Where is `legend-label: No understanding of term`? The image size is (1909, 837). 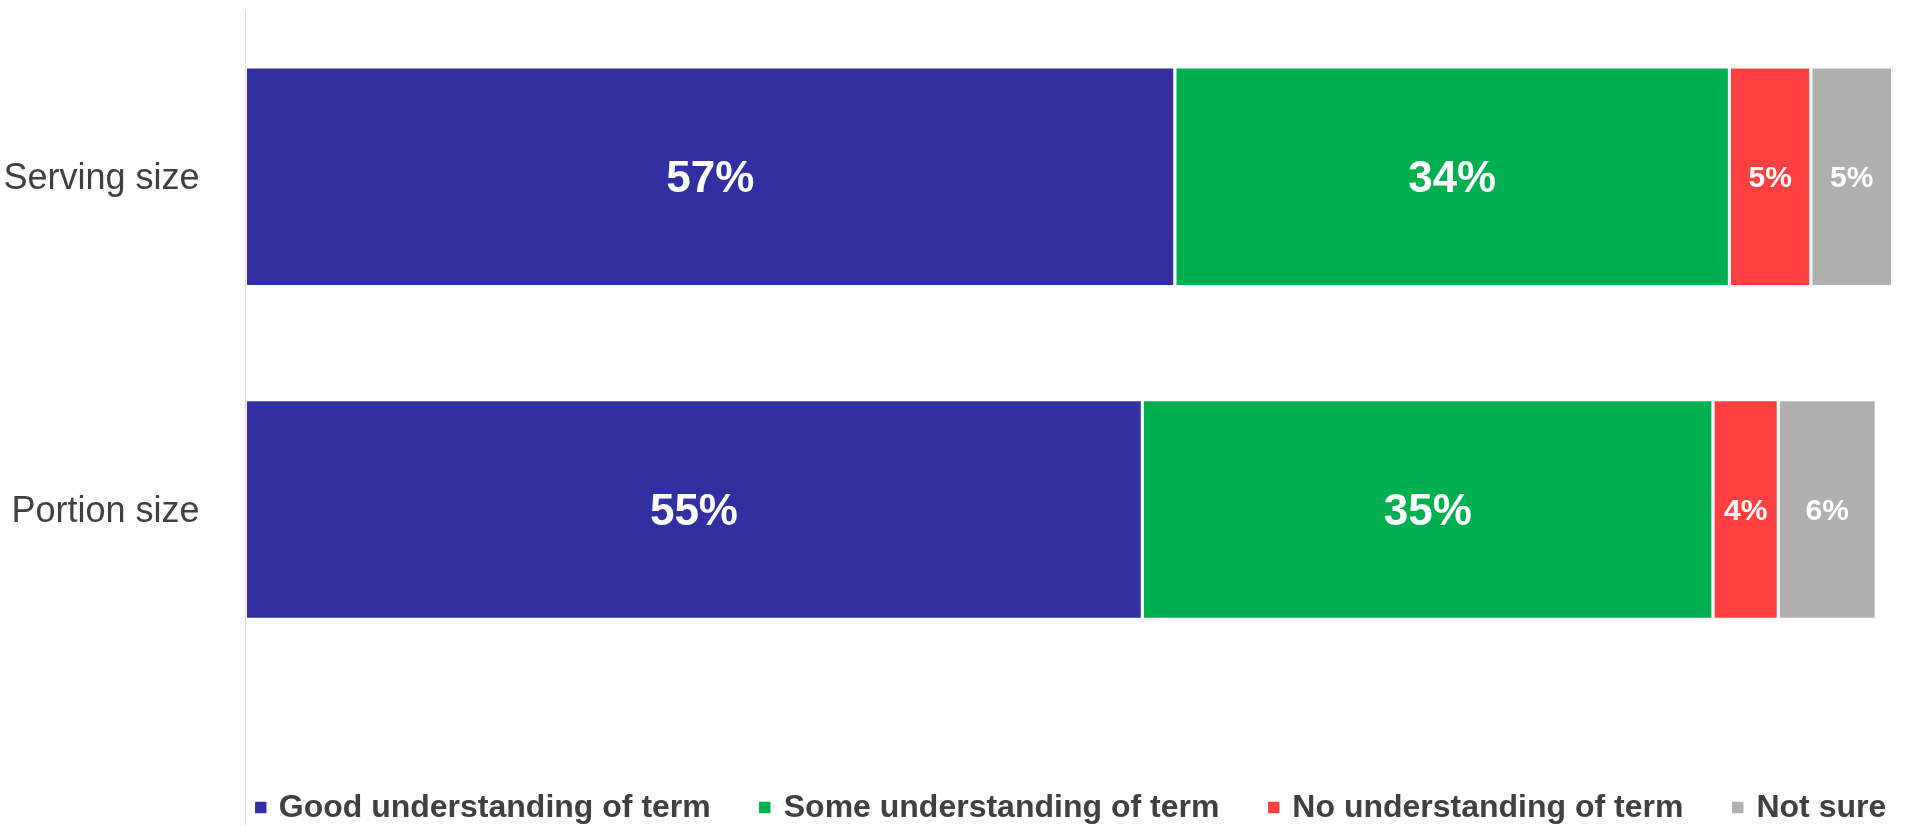
legend-label: No understanding of term is located at coordinates (1488, 806).